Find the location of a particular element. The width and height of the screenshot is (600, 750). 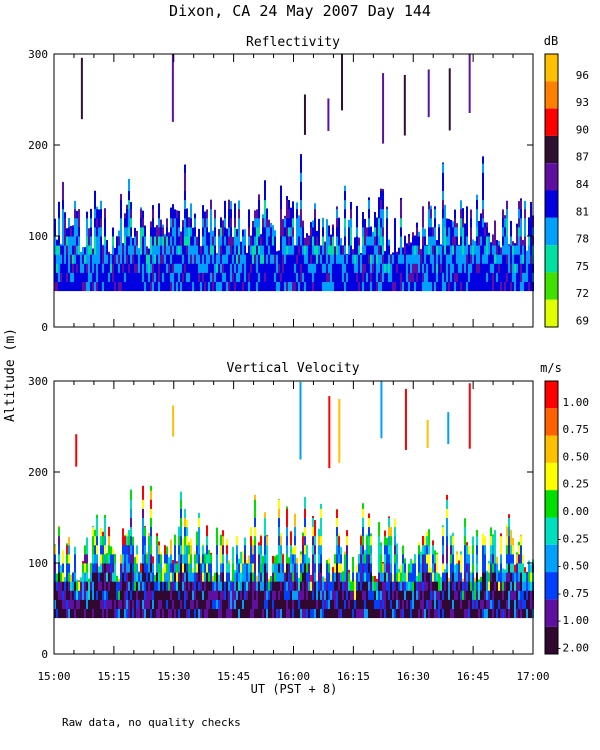

colorbar-tick-label: 1.00 is located at coordinates (576, 402).